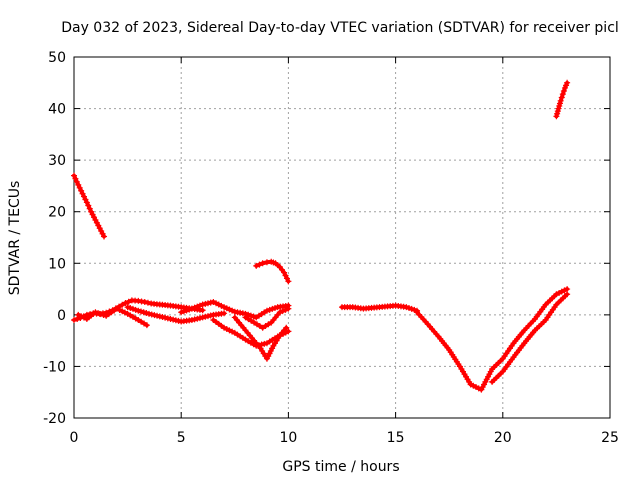 Image resolution: width=640 pixels, height=480 pixels. I want to click on x-tick-label: 25, so click(610, 438).